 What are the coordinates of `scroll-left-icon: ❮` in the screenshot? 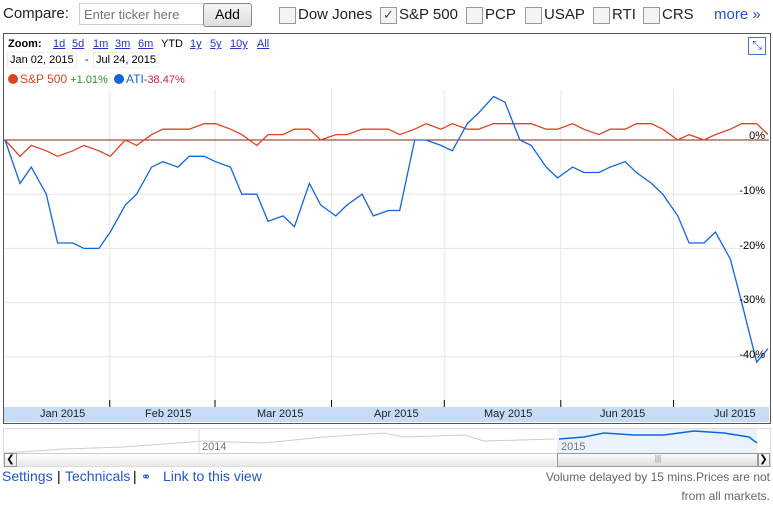 It's located at (10, 460).